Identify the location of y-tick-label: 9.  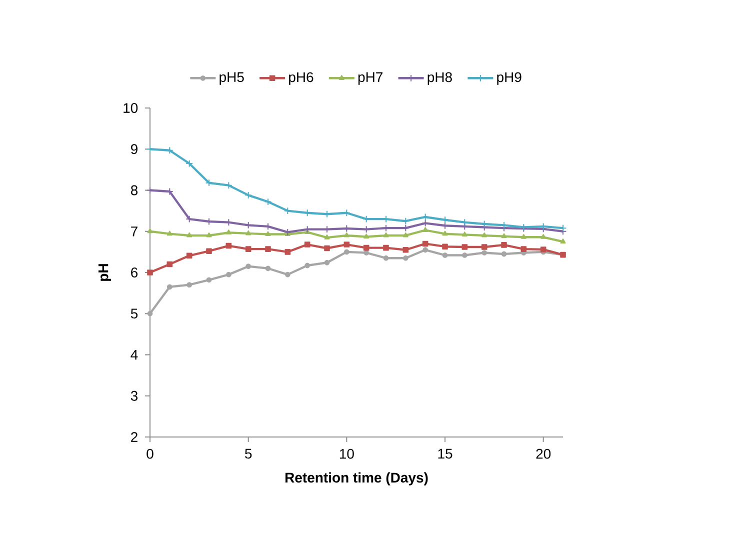
(134, 149).